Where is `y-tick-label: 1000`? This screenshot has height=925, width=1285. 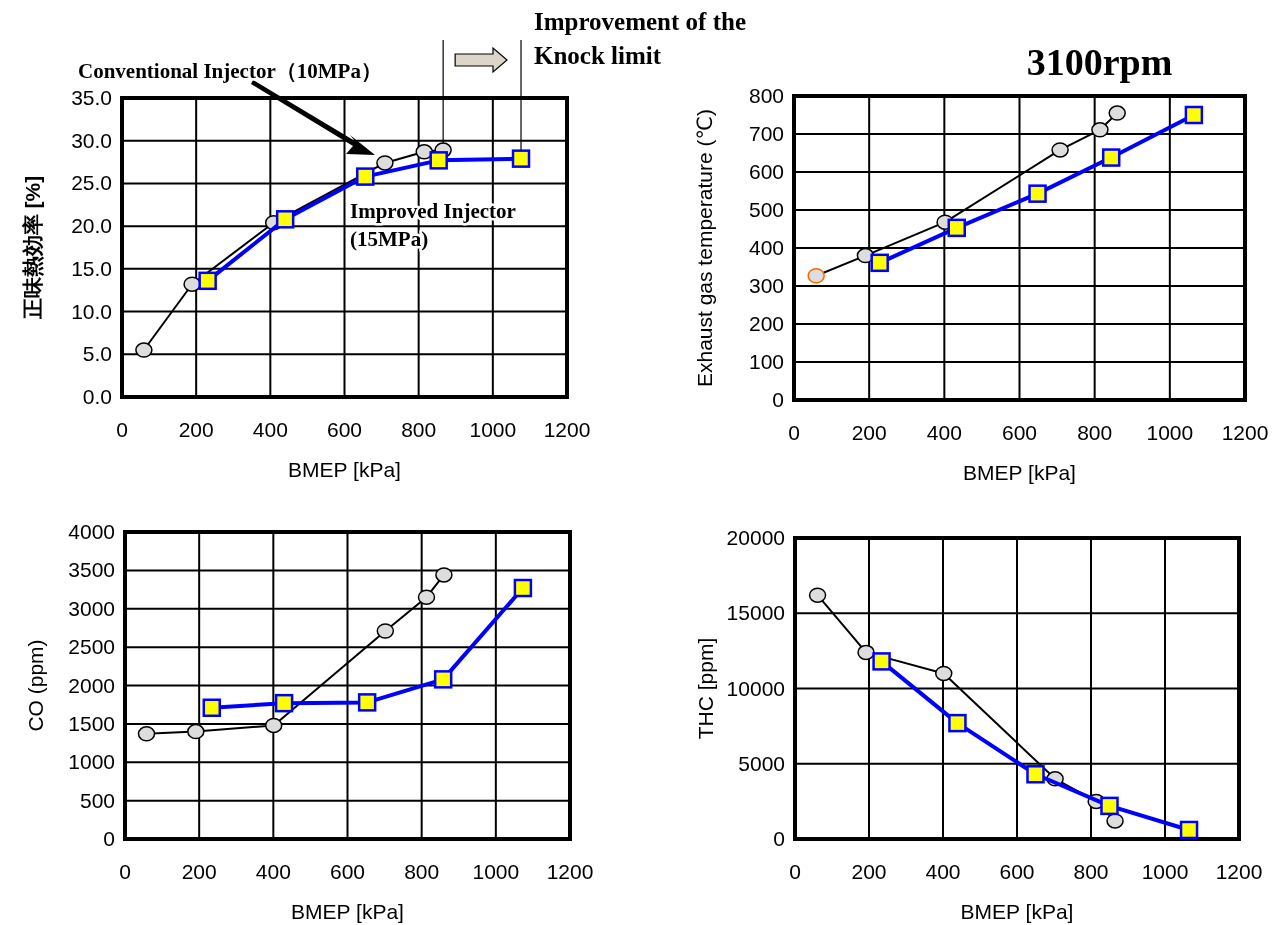
y-tick-label: 1000 is located at coordinates (91, 762).